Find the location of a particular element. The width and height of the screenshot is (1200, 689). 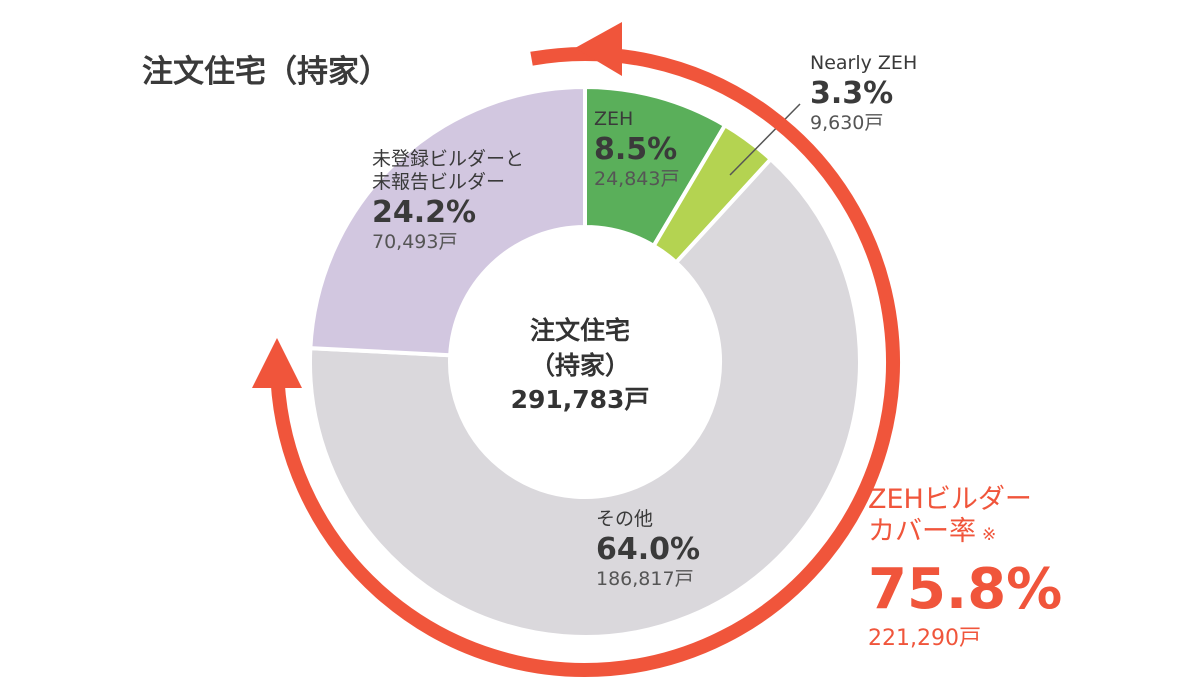

coverage-callout: ZEHビルダー カバー率 ※ 75.8% 221,290戸 is located at coordinates (965, 568).